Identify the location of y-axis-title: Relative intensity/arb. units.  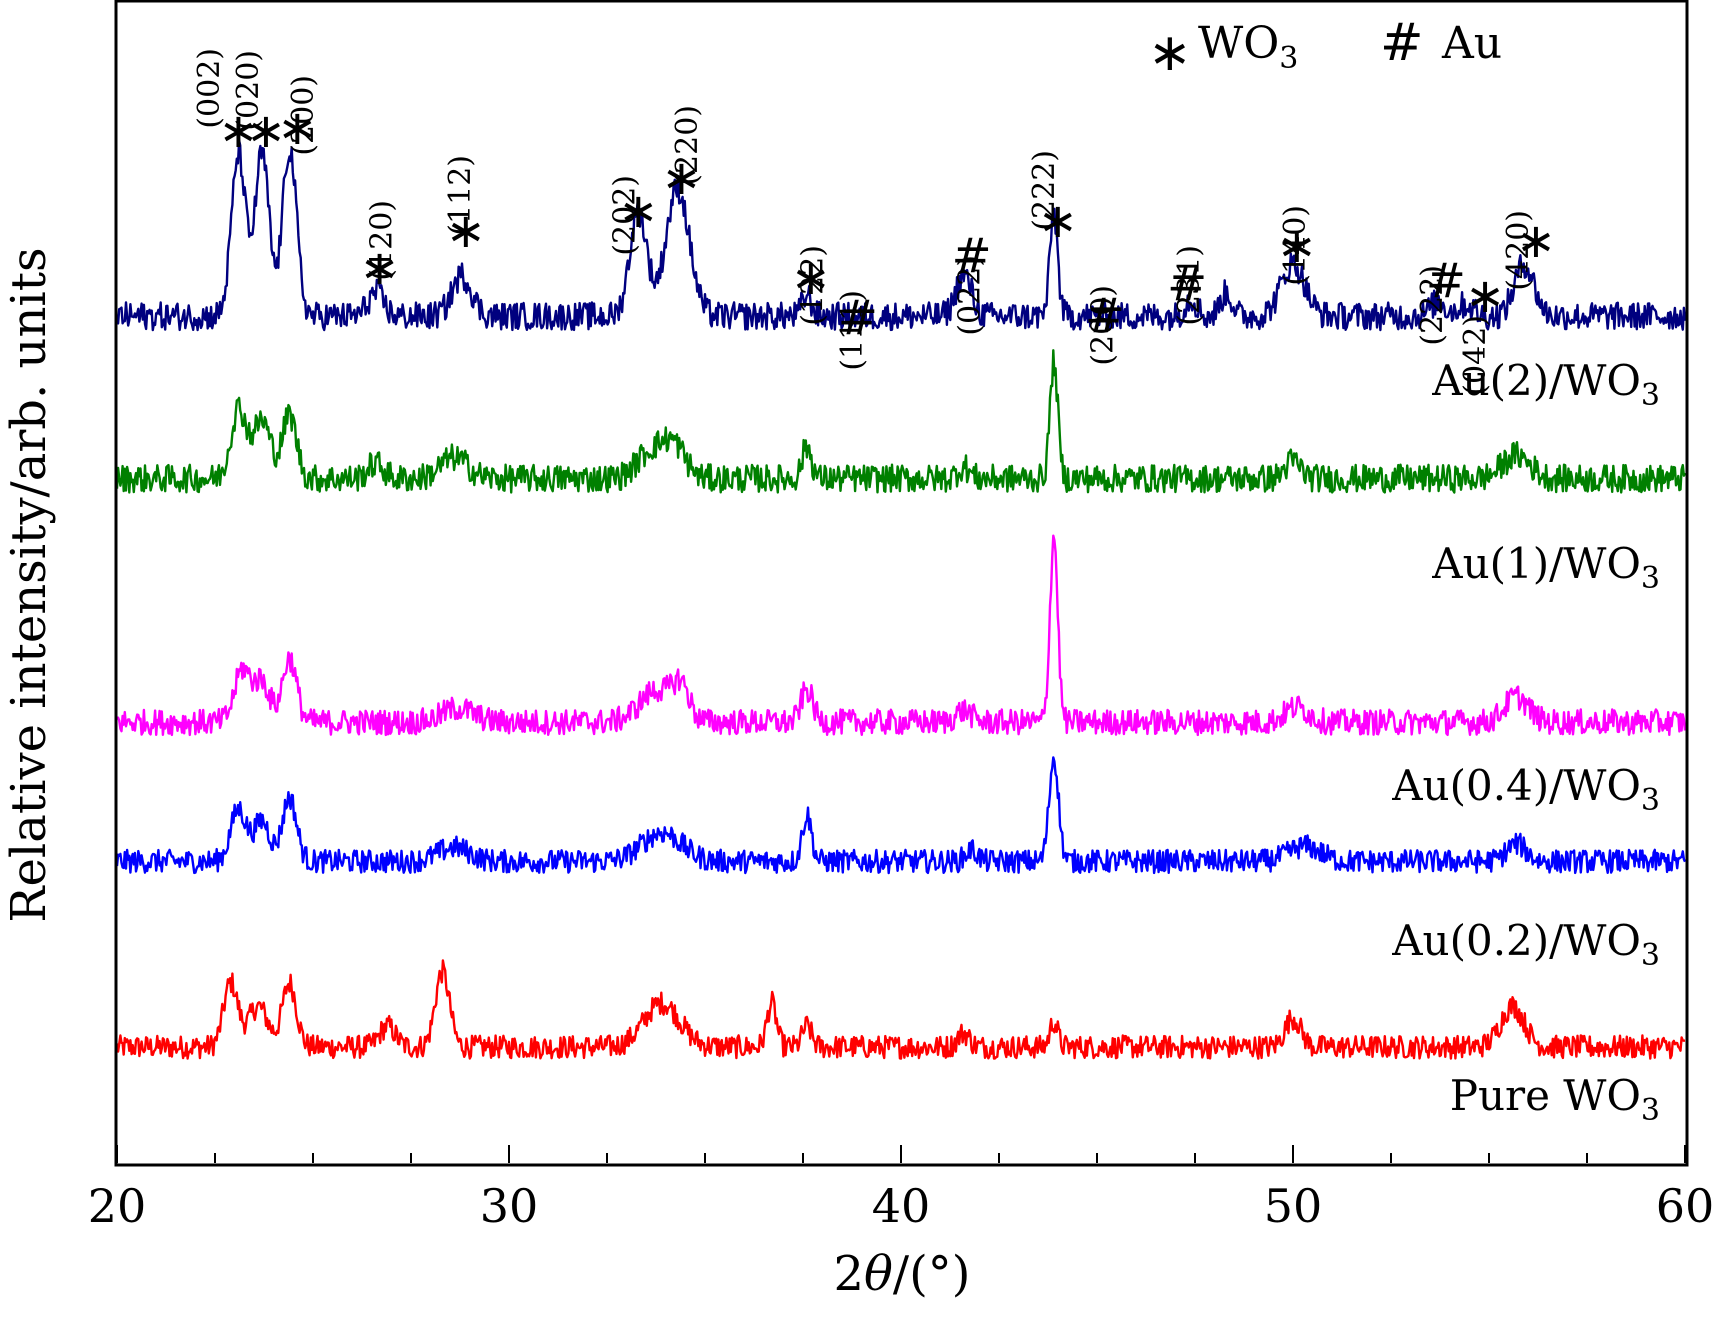
(29, 584).